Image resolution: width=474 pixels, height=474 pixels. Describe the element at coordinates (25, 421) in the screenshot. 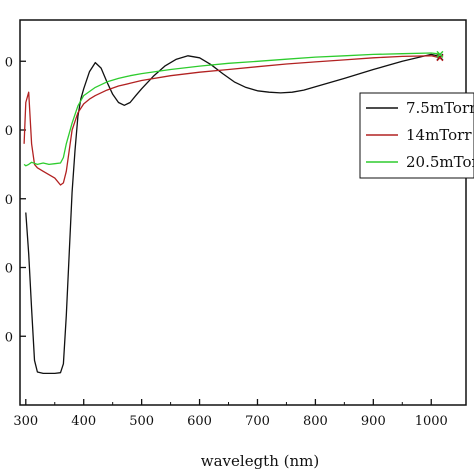

I see `x-tick-label: 300` at that location.